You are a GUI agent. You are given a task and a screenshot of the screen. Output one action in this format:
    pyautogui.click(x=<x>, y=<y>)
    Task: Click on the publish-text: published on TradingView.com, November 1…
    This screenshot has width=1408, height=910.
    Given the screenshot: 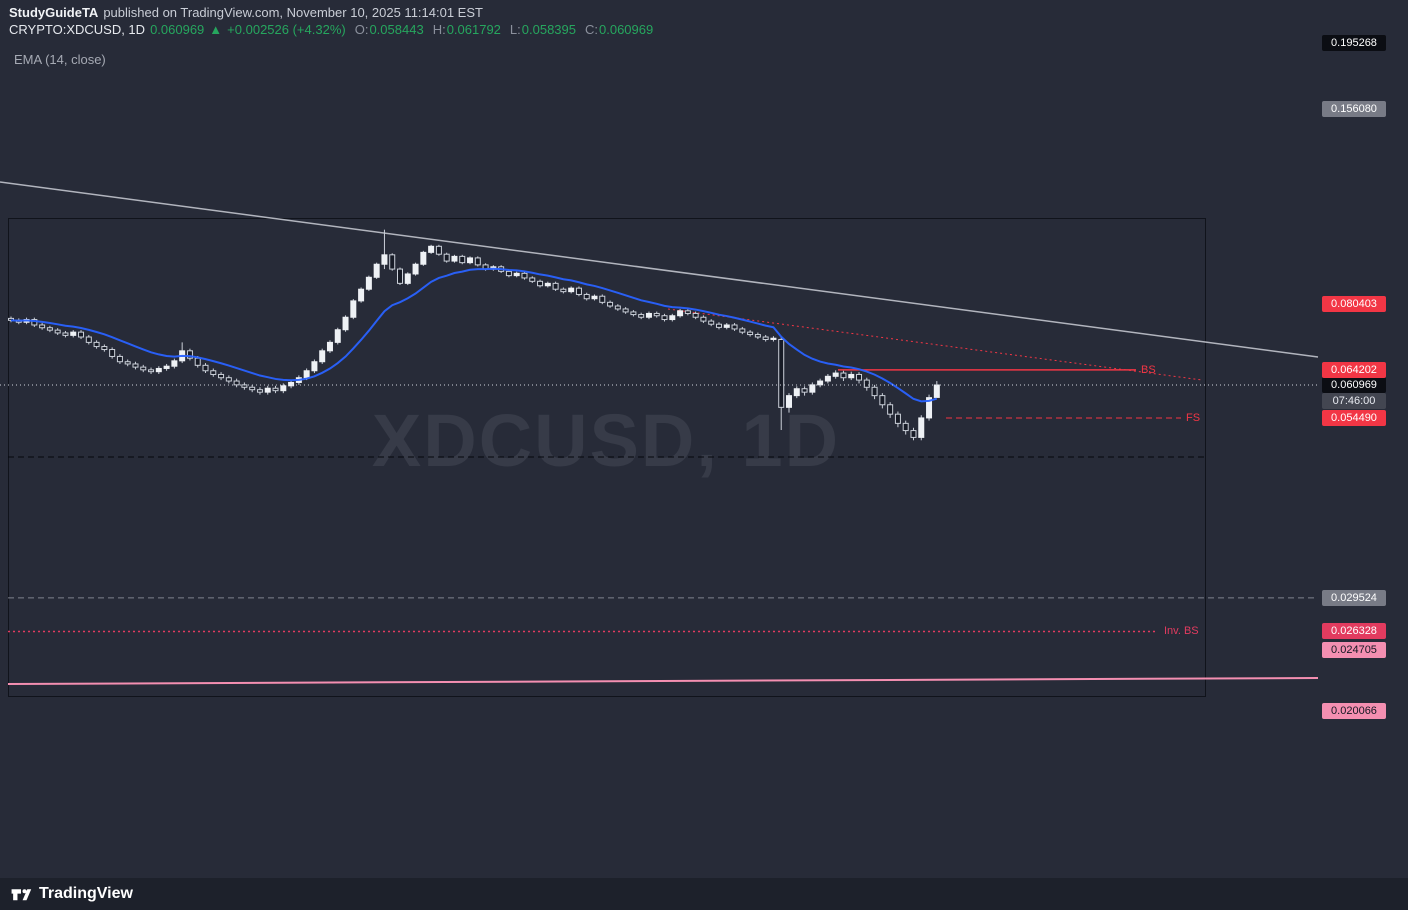 What is the action you would take?
    pyautogui.click(x=293, y=12)
    